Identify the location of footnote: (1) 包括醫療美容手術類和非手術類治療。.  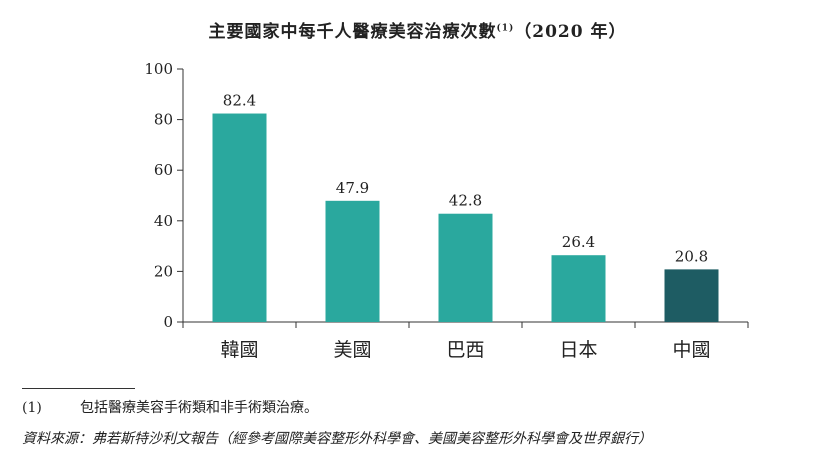
(170, 407).